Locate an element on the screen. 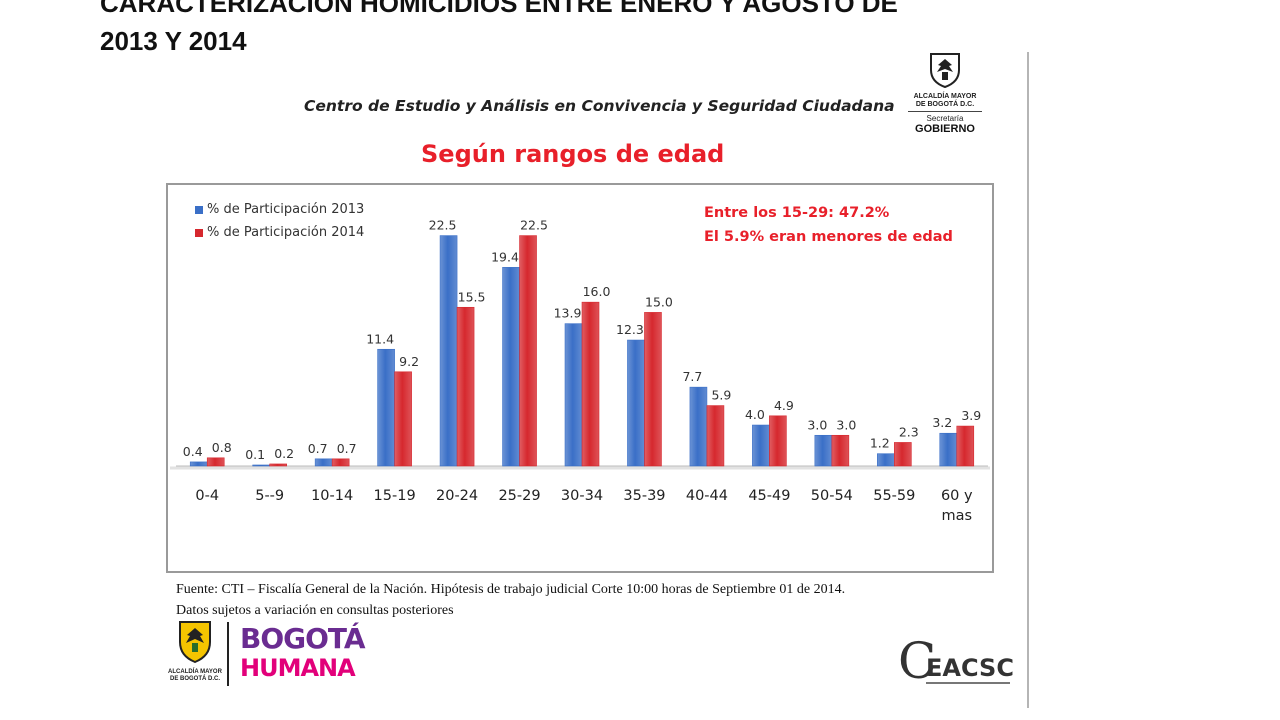  data-label-2013-5: 19.4 is located at coordinates (505, 256).